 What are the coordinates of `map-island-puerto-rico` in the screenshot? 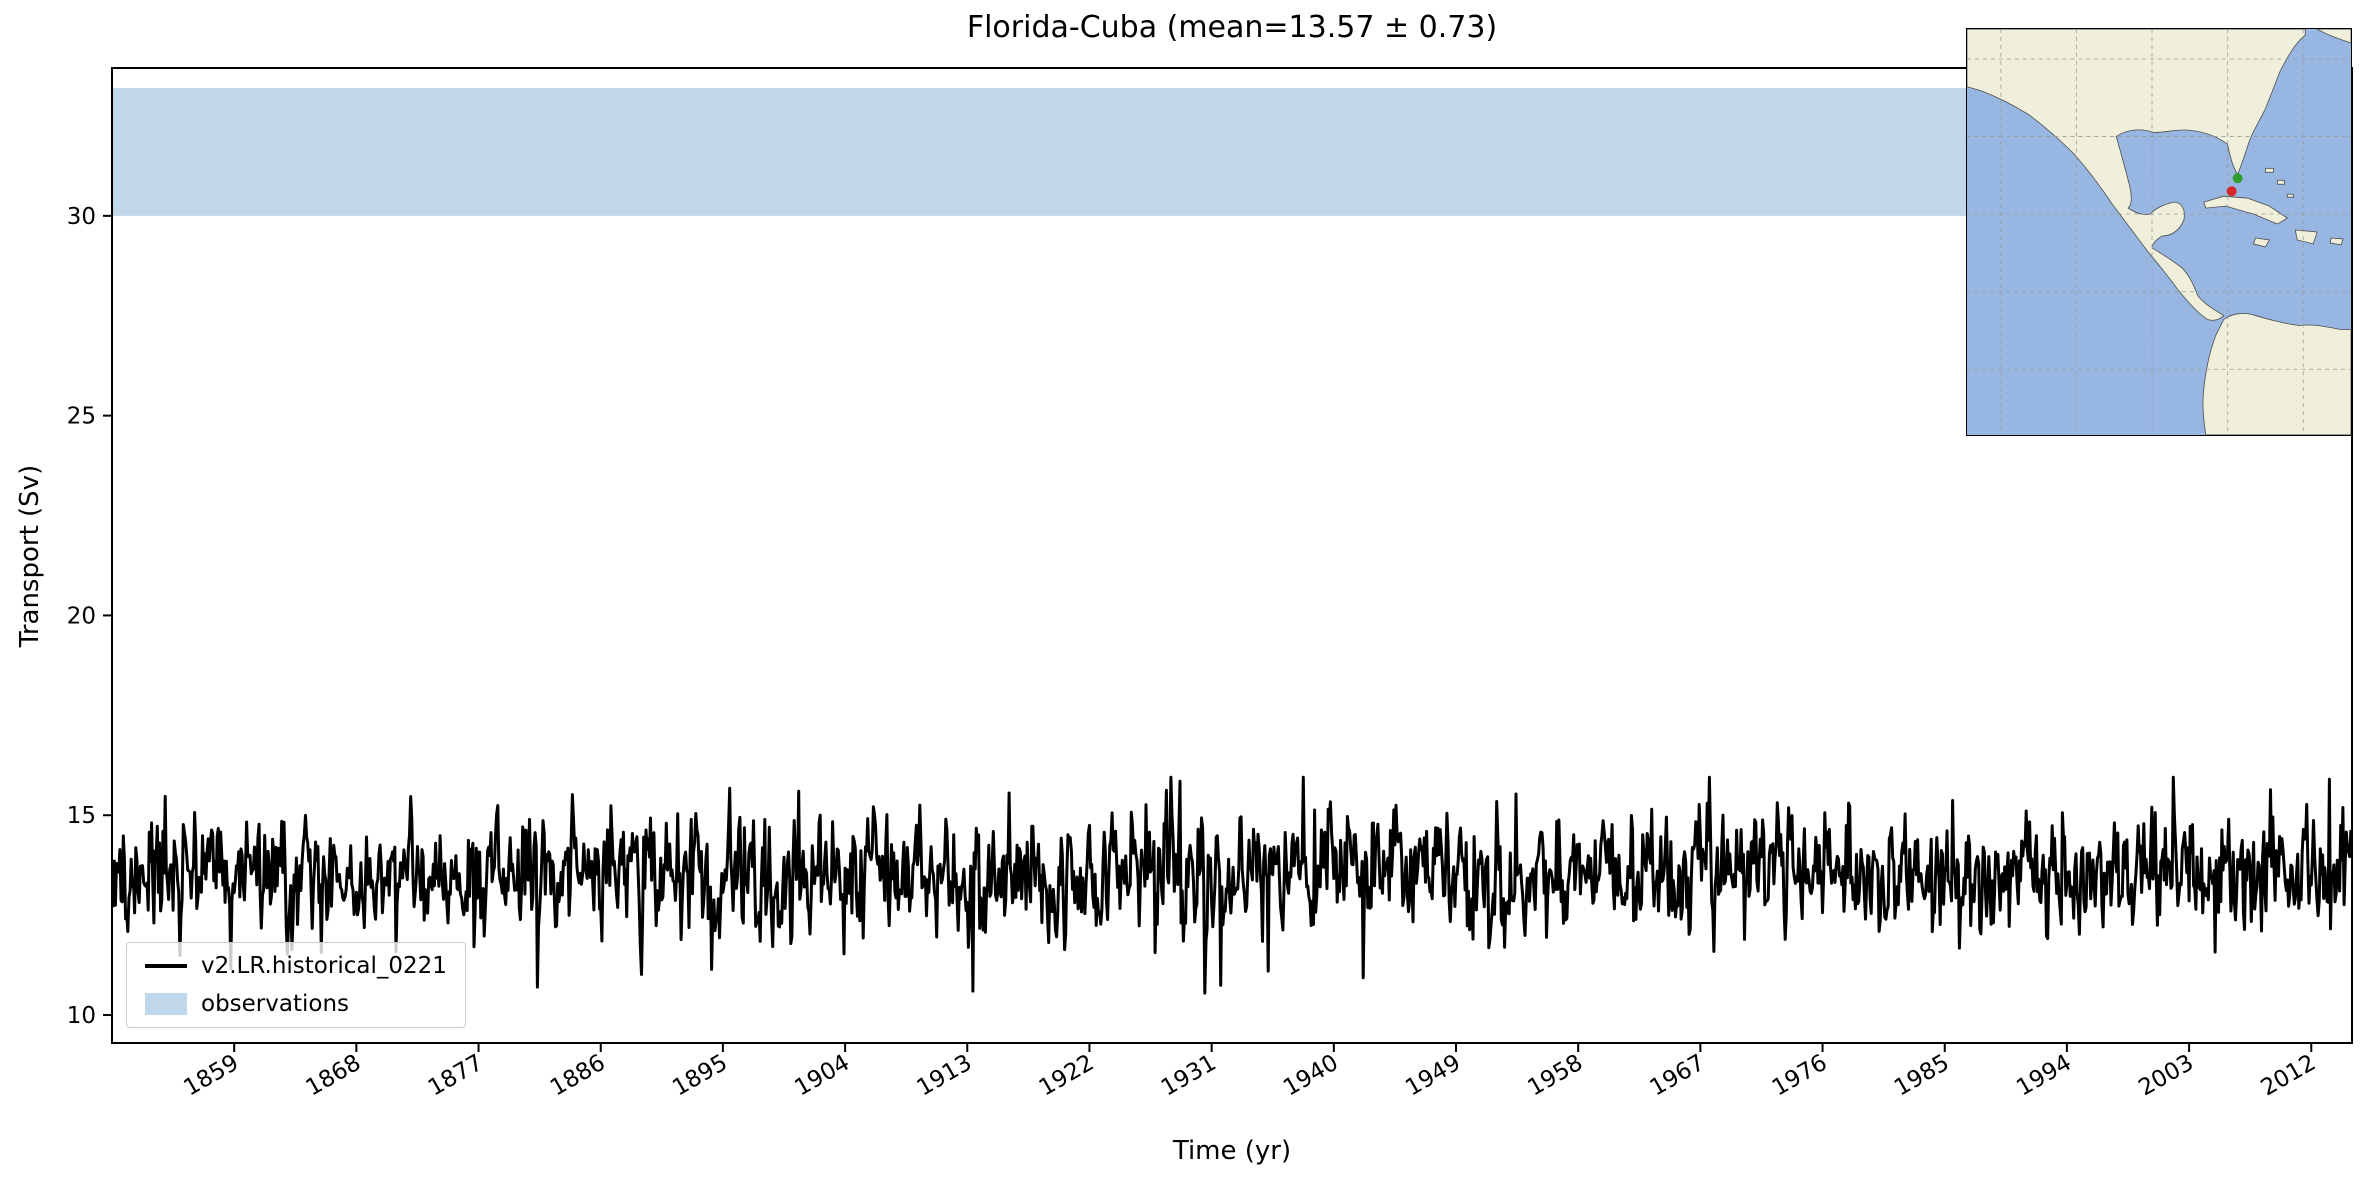 It's located at (2336, 241).